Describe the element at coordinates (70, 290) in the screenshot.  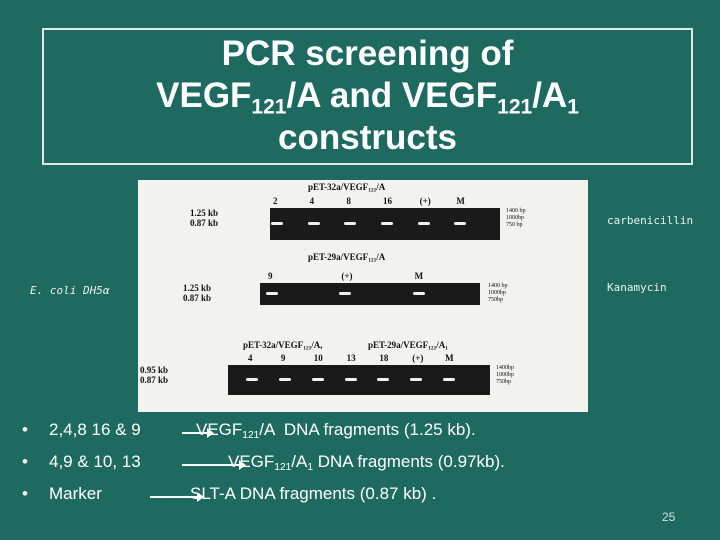
I see `side-label: E. coli DH5α` at that location.